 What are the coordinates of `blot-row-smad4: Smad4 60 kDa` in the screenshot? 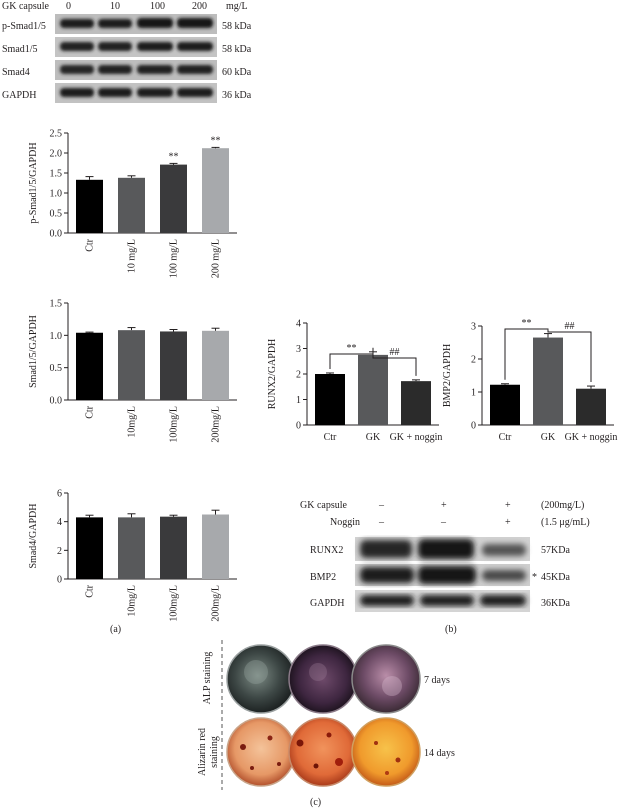 It's located at (127, 70).